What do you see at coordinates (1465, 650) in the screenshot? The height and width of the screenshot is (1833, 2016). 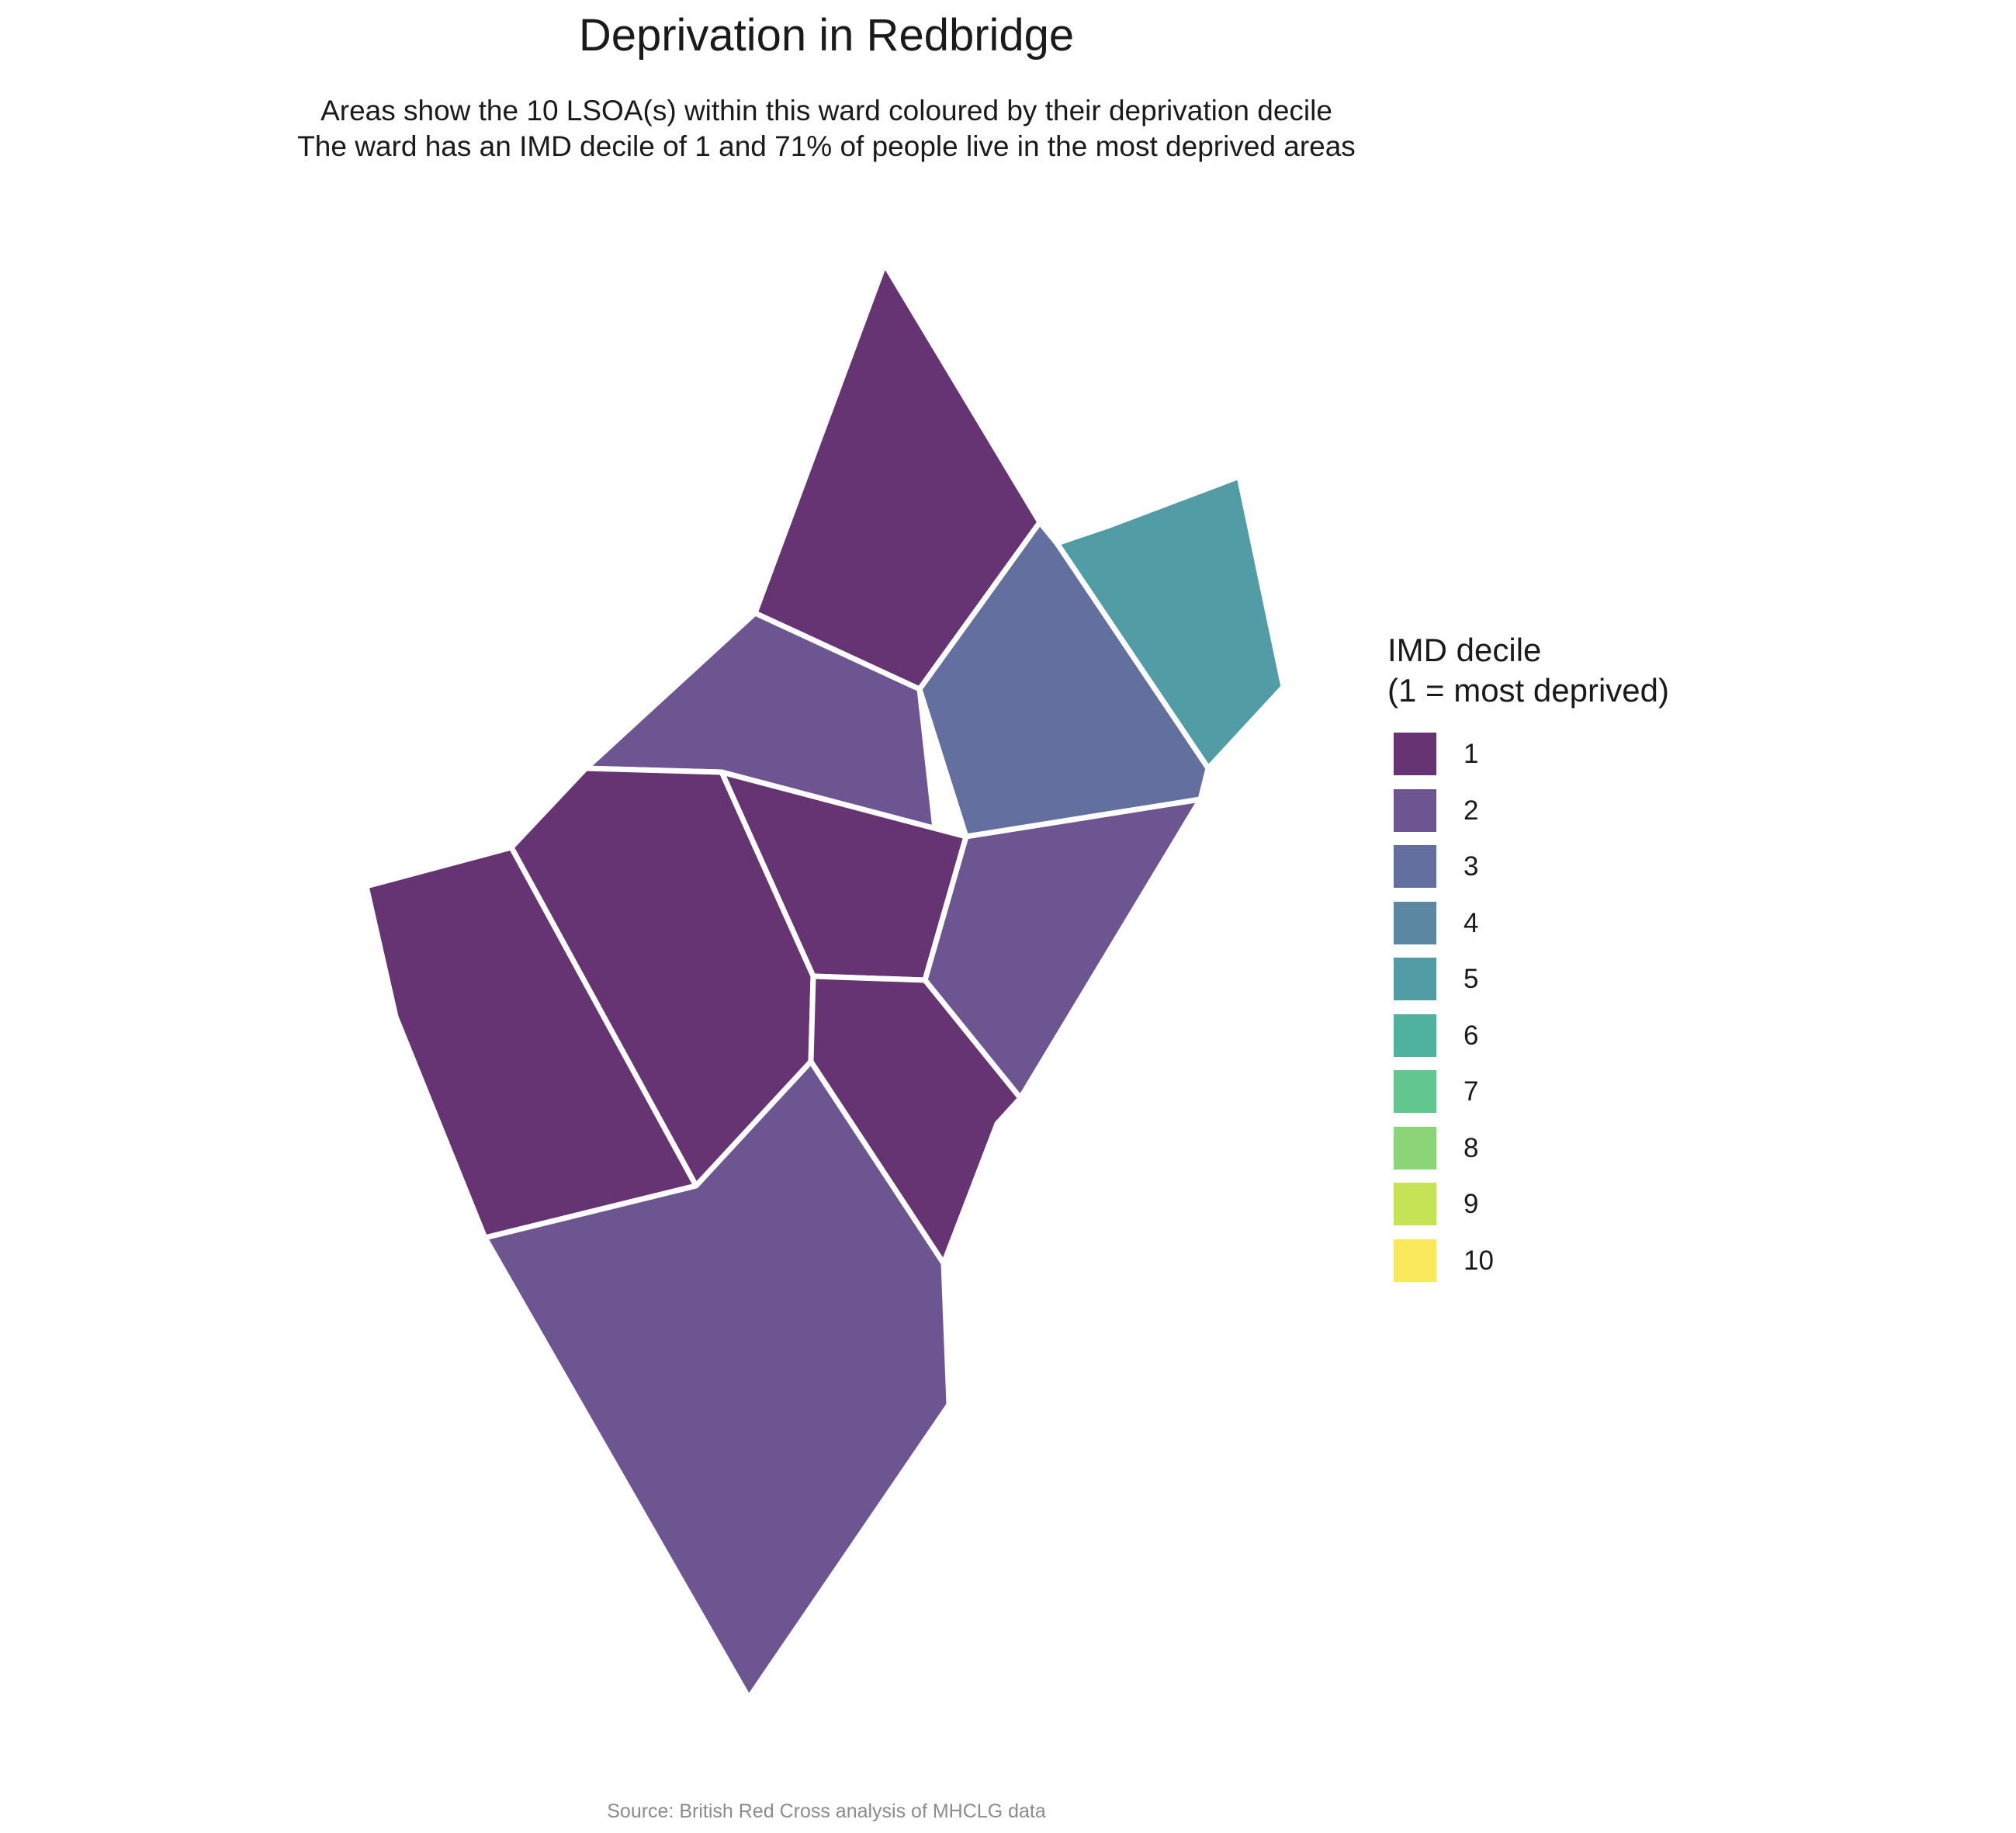 I see `legend-title-line-1: IMD decile` at bounding box center [1465, 650].